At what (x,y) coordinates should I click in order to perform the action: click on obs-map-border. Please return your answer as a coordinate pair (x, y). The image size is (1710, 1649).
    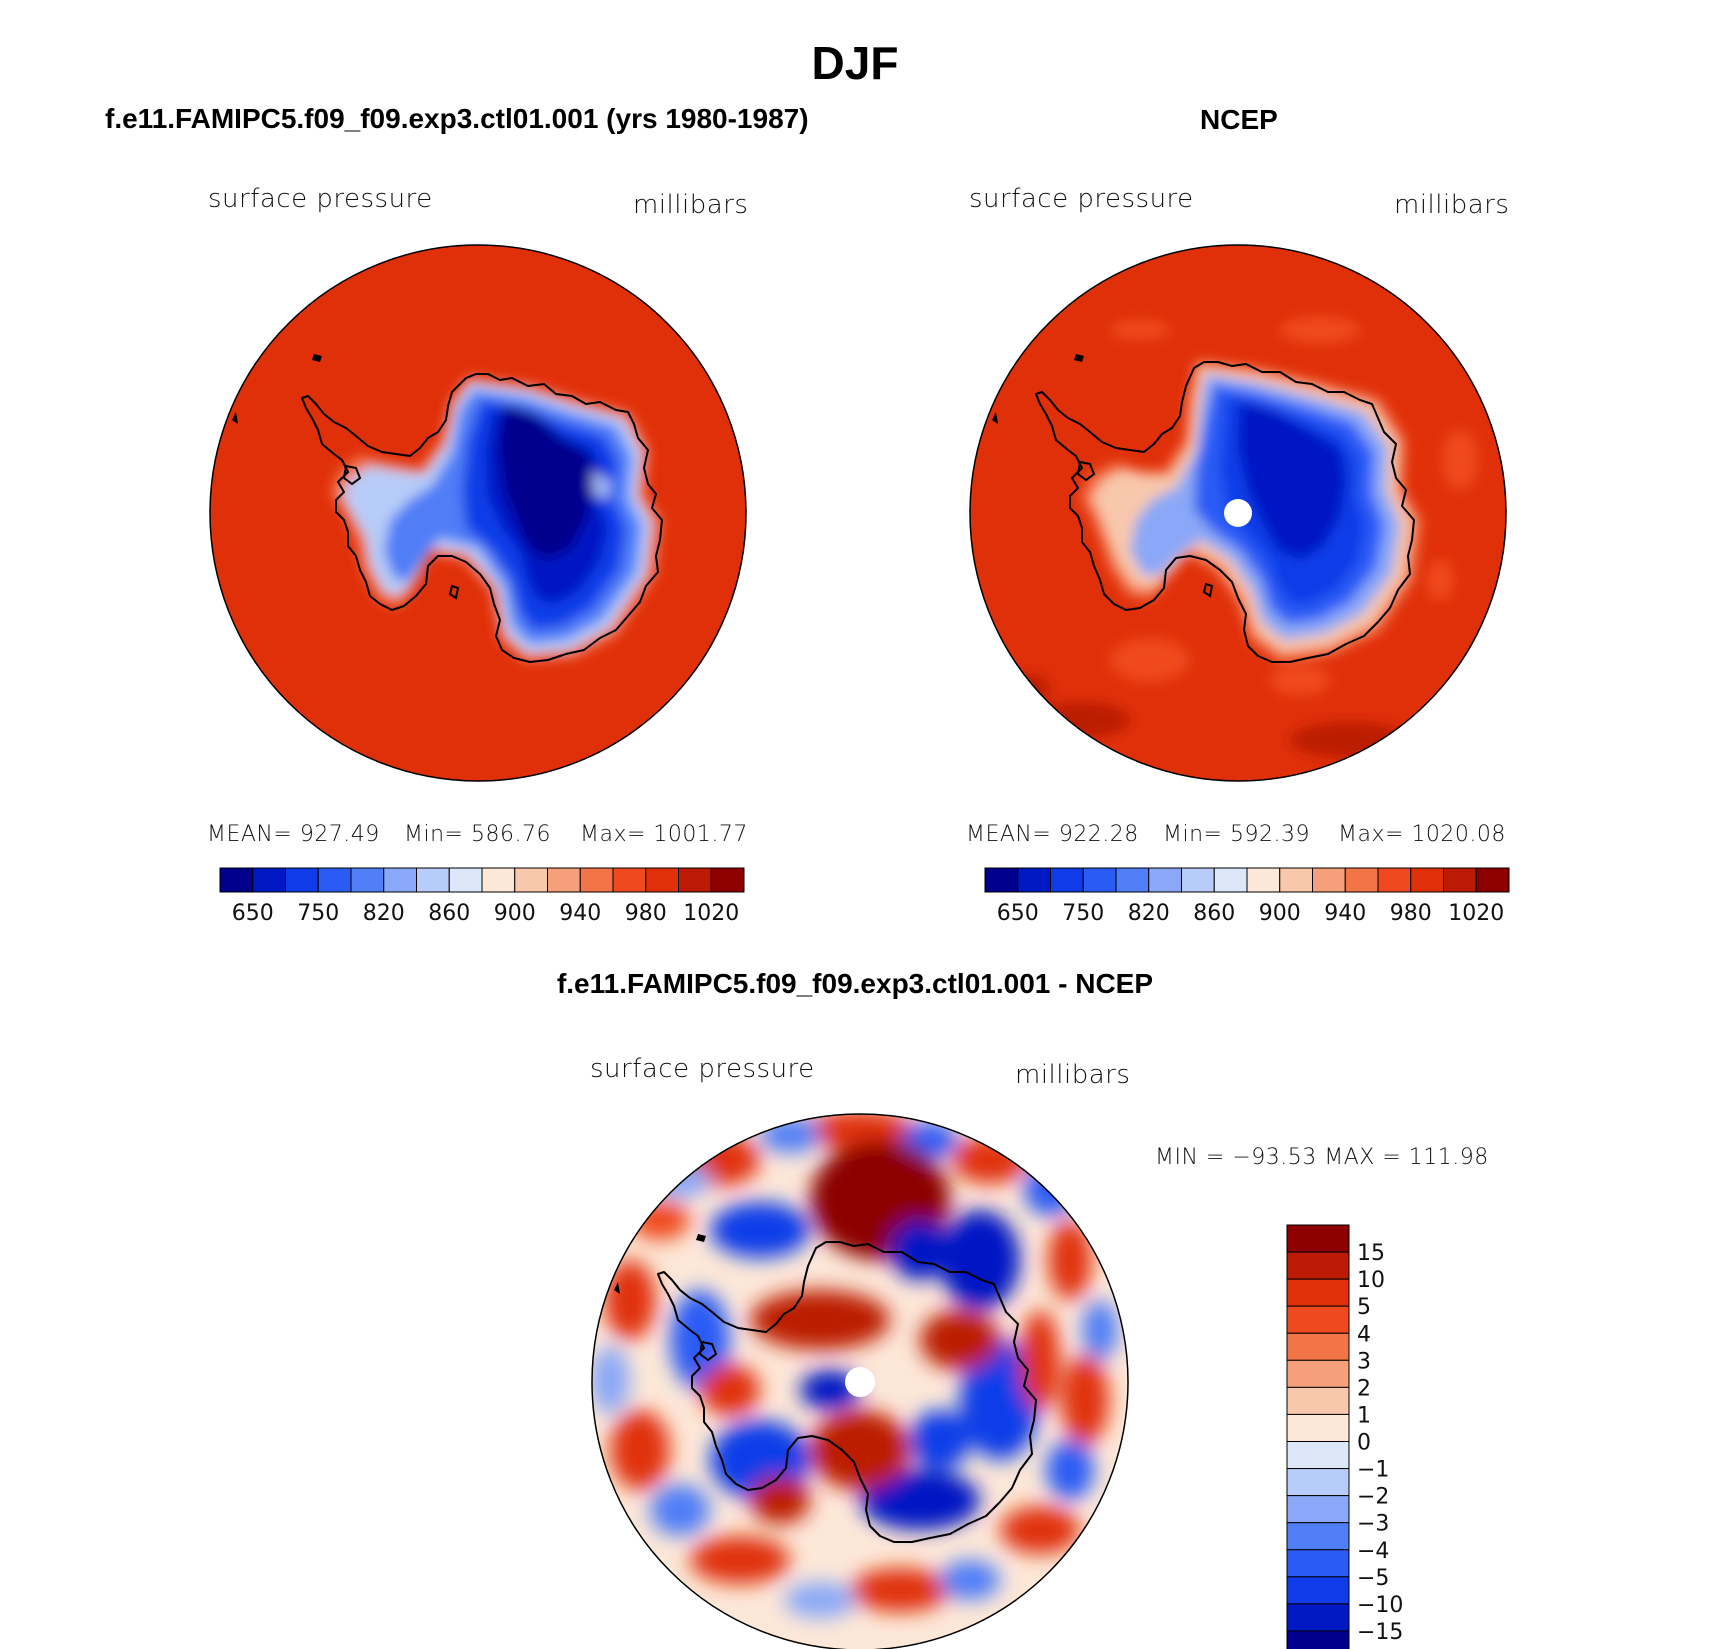
    Looking at the image, I should click on (1238, 513).